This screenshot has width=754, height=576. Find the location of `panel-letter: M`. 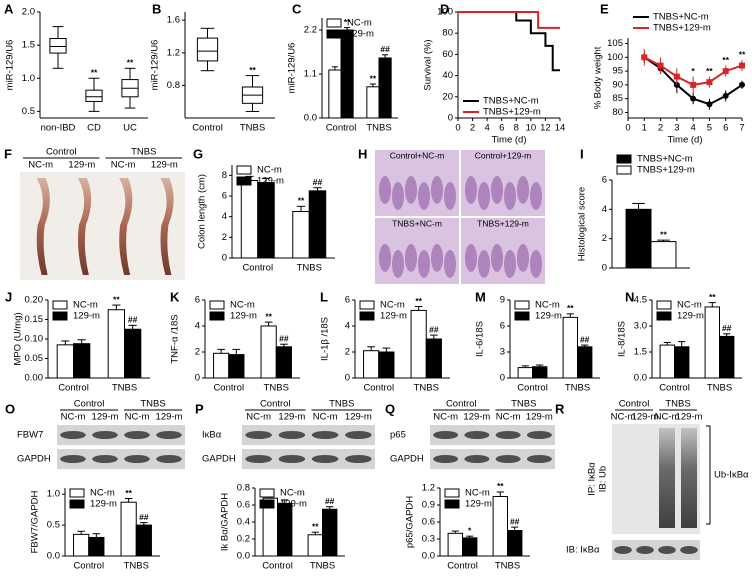

panel-letter: M is located at coordinates (480, 296).